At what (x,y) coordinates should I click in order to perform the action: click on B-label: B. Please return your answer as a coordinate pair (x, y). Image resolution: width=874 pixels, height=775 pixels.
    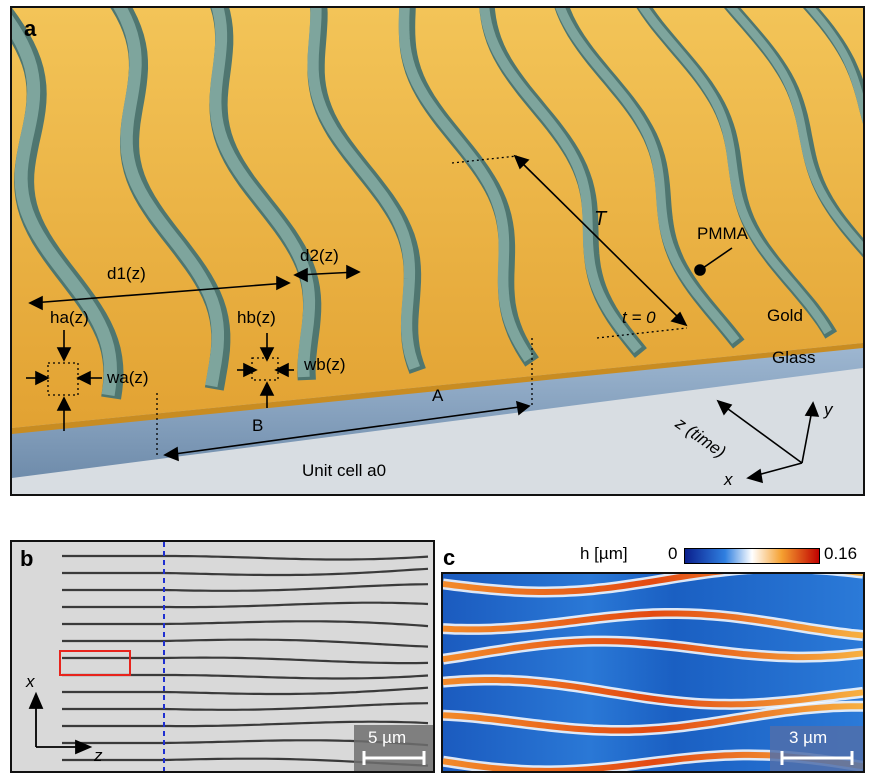
    Looking at the image, I should click on (258, 425).